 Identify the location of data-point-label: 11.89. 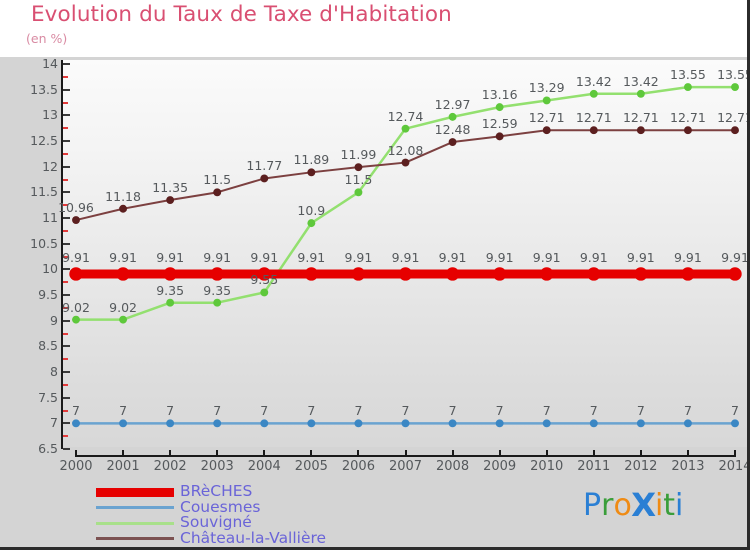
(311, 160).